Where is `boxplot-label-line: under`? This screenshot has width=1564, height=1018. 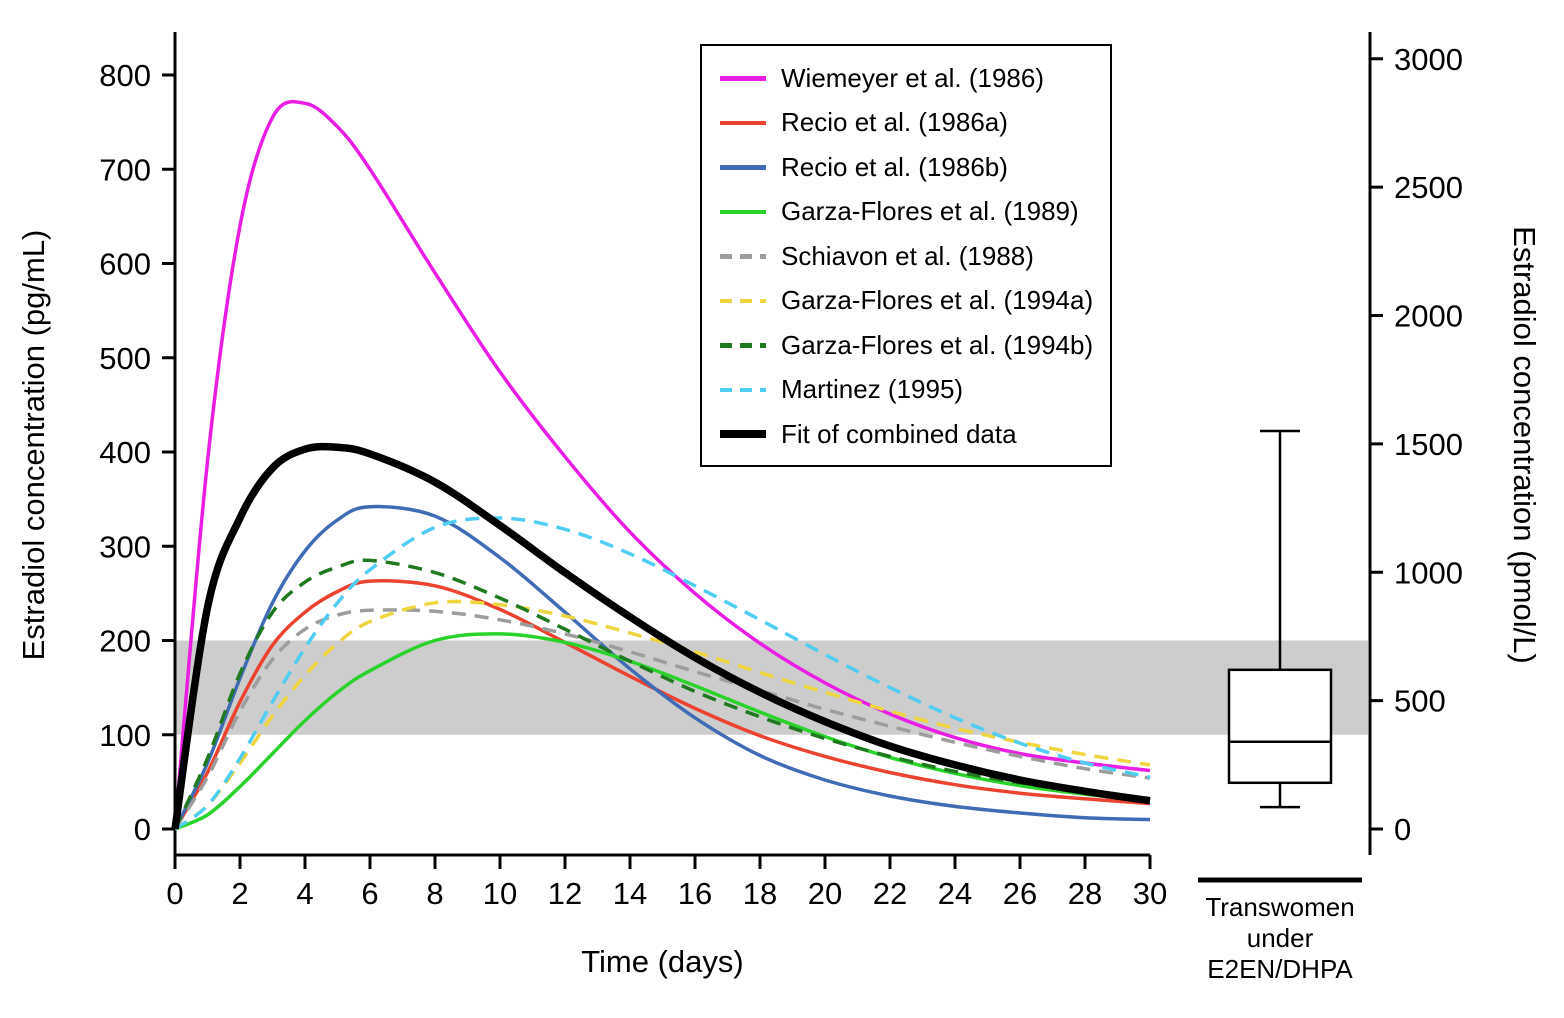
boxplot-label-line: under is located at coordinates (1280, 938).